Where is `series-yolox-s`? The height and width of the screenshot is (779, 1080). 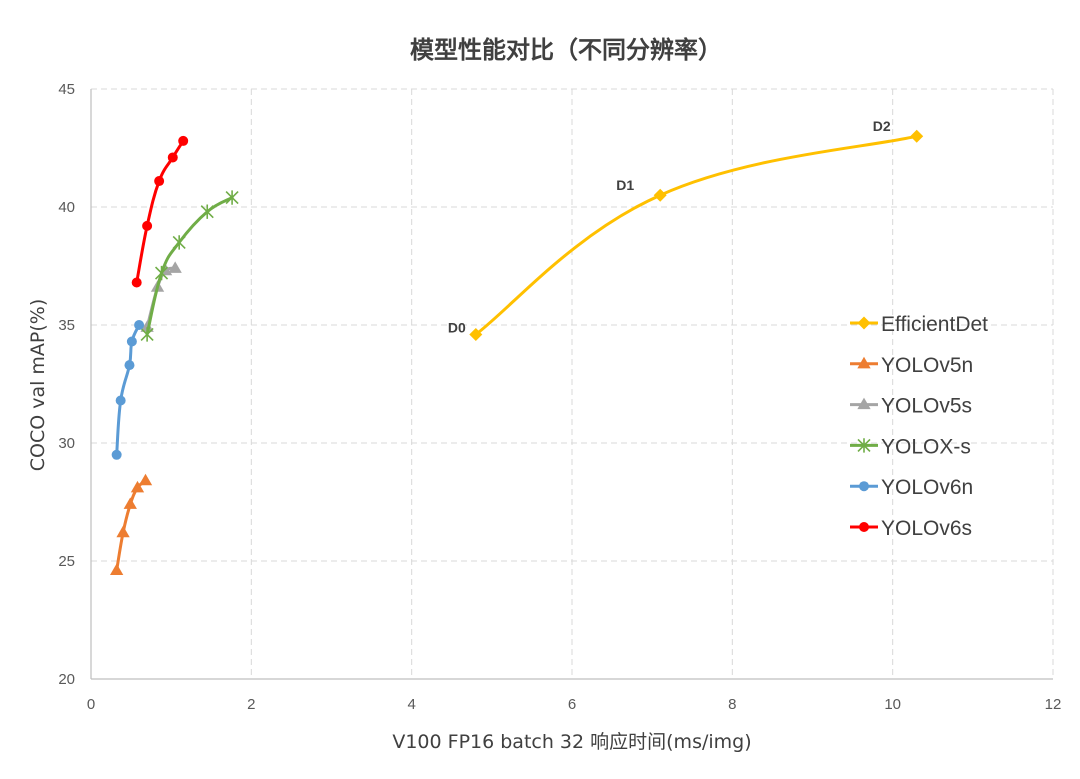 series-yolox-s is located at coordinates (189, 266).